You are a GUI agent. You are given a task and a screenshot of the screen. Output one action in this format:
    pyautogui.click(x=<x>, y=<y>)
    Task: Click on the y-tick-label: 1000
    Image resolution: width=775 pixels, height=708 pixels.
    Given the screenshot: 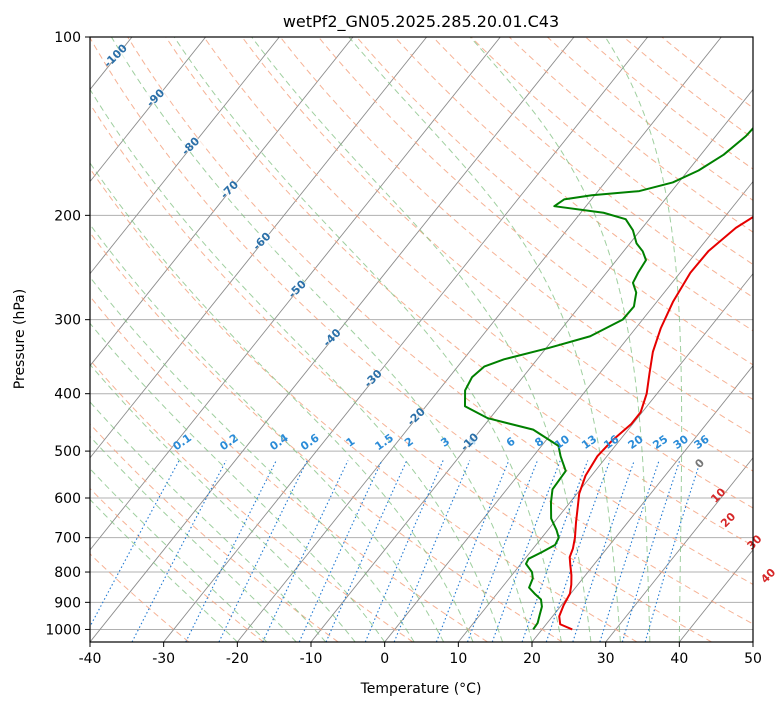 What is the action you would take?
    pyautogui.click(x=63, y=630)
    